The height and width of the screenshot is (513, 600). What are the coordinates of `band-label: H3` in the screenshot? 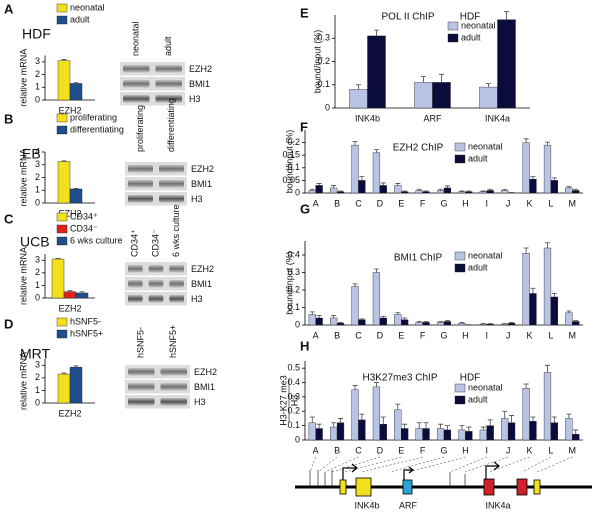 It's located at (197, 299).